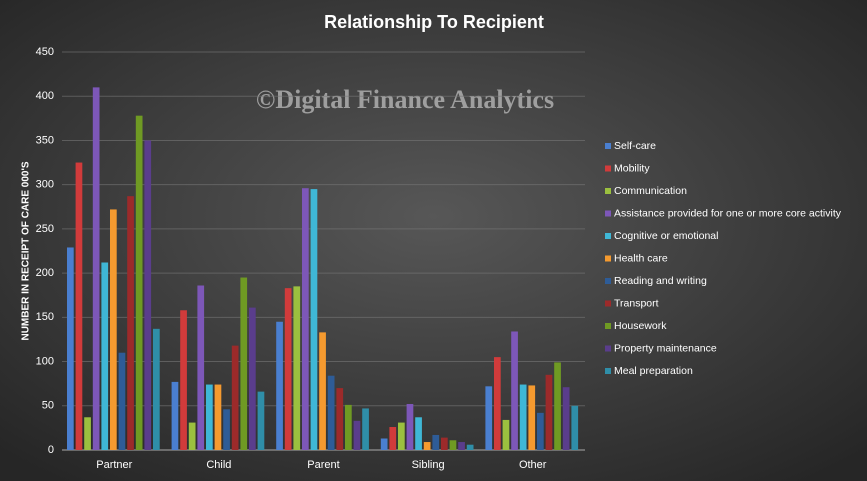 The height and width of the screenshot is (481, 867). I want to click on y-tick-label: 200, so click(45, 273).